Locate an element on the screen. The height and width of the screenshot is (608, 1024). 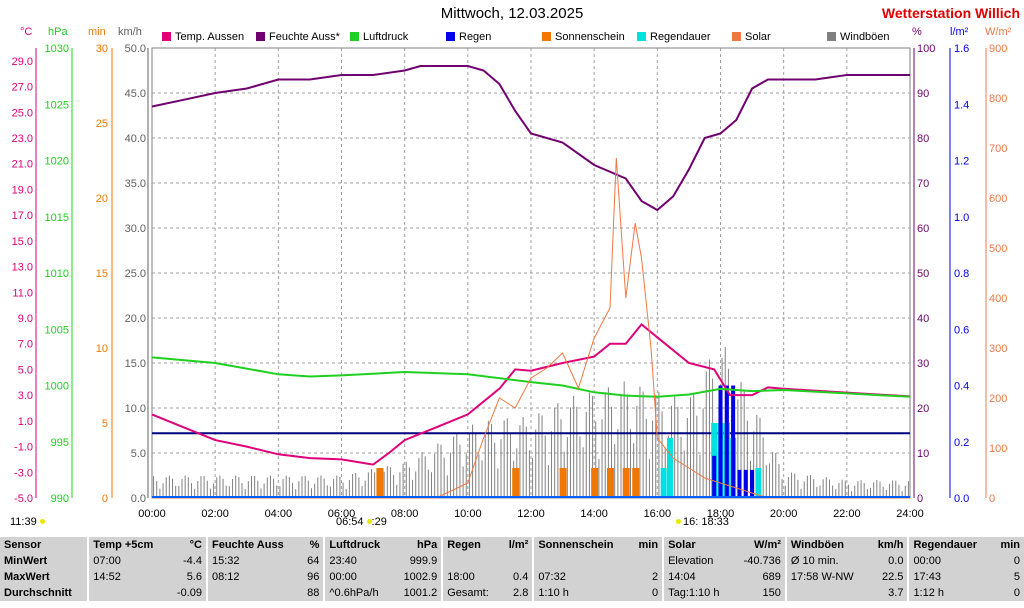
table-cell: Elevation is located at coordinates (697, 561).